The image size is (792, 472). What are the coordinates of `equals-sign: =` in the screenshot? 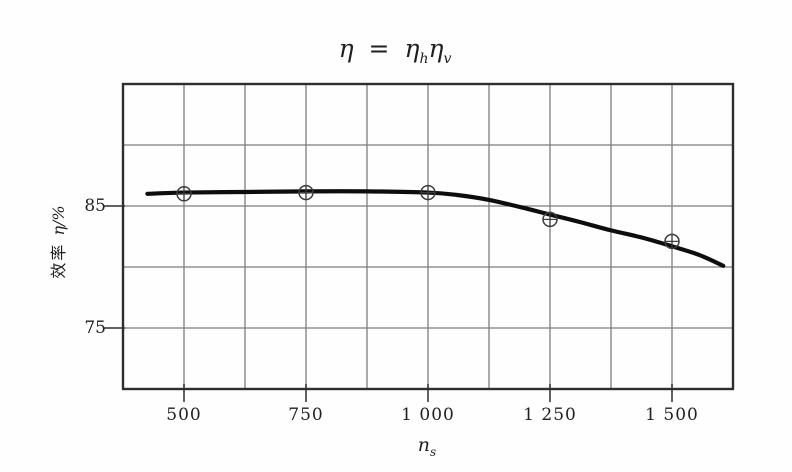 It's located at (379, 48).